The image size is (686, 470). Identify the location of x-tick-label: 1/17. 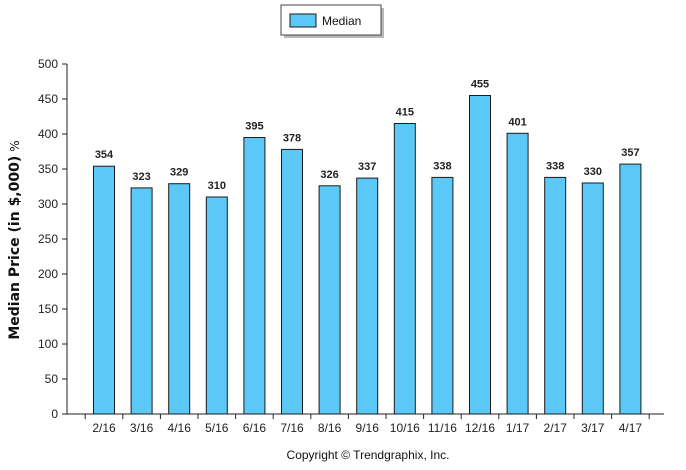
(518, 428).